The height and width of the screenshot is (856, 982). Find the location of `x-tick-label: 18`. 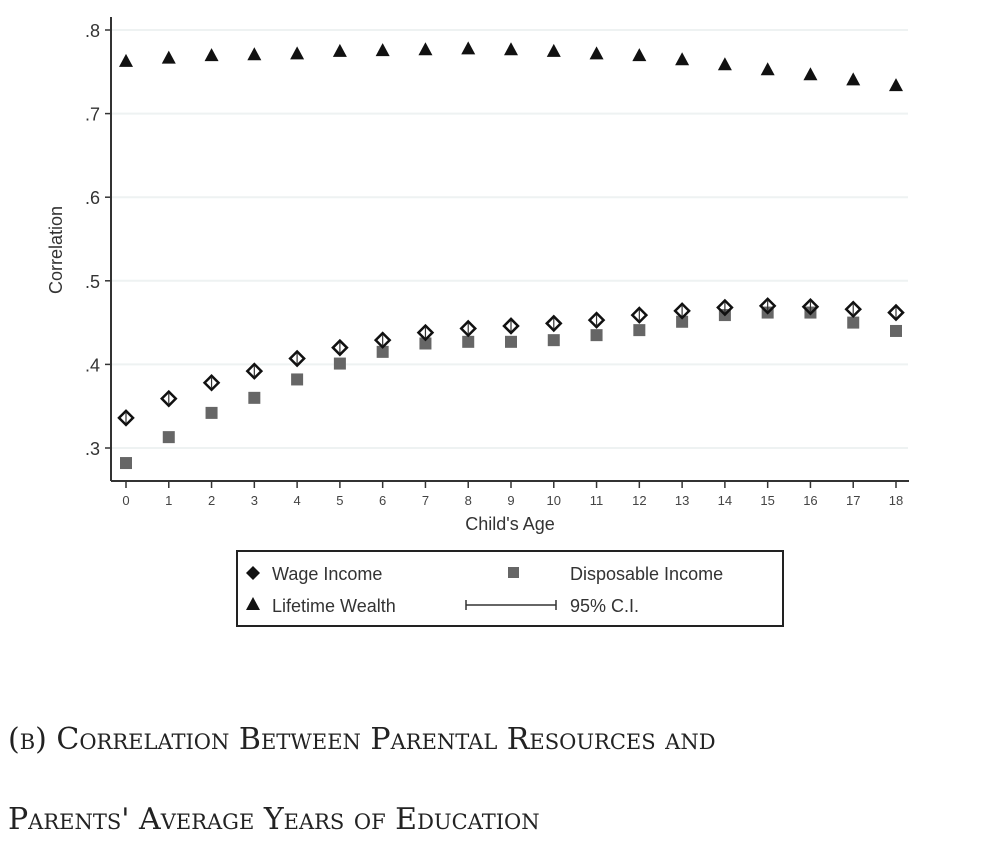

x-tick-label: 18 is located at coordinates (896, 500).